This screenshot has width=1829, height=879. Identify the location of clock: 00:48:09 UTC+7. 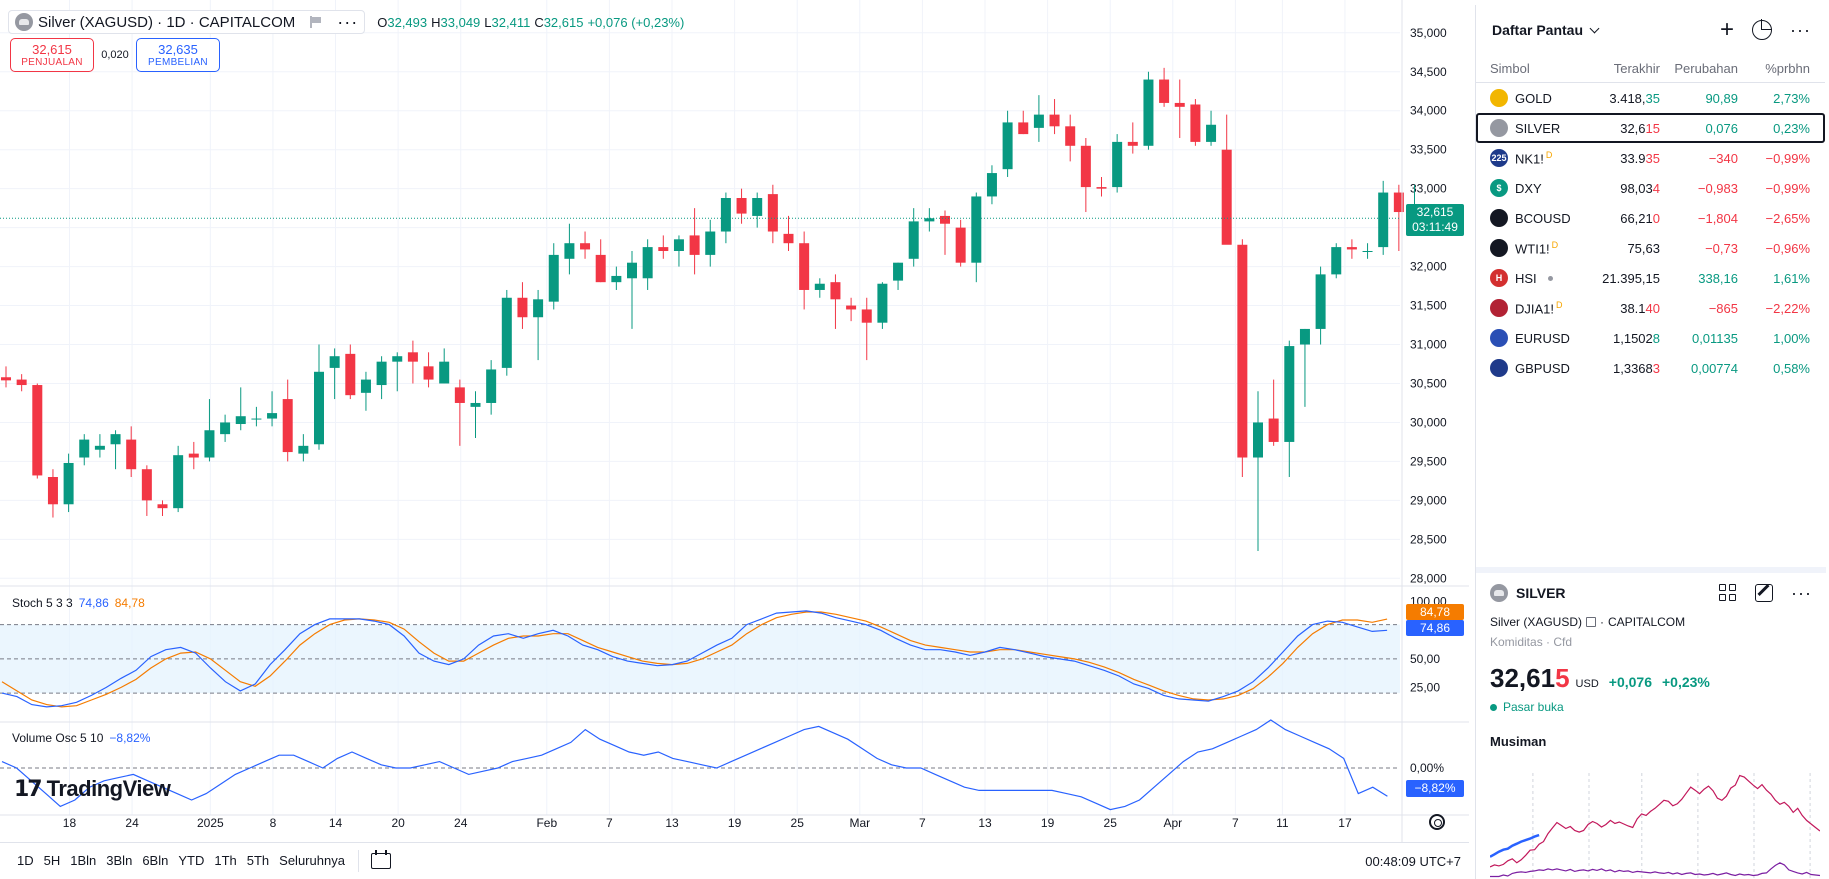
(1413, 861).